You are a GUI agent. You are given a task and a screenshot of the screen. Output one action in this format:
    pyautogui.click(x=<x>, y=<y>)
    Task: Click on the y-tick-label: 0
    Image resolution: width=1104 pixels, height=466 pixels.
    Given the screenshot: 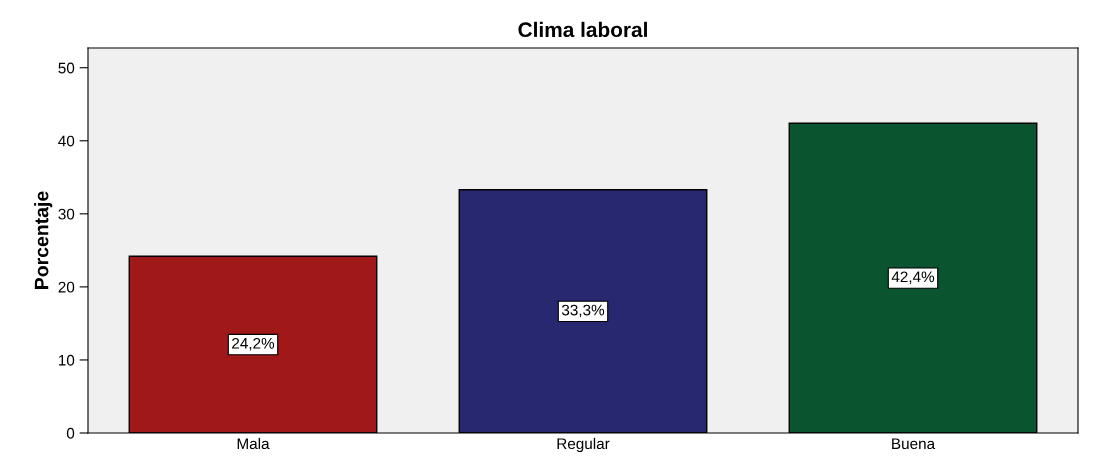 What is the action you would take?
    pyautogui.click(x=70, y=433)
    